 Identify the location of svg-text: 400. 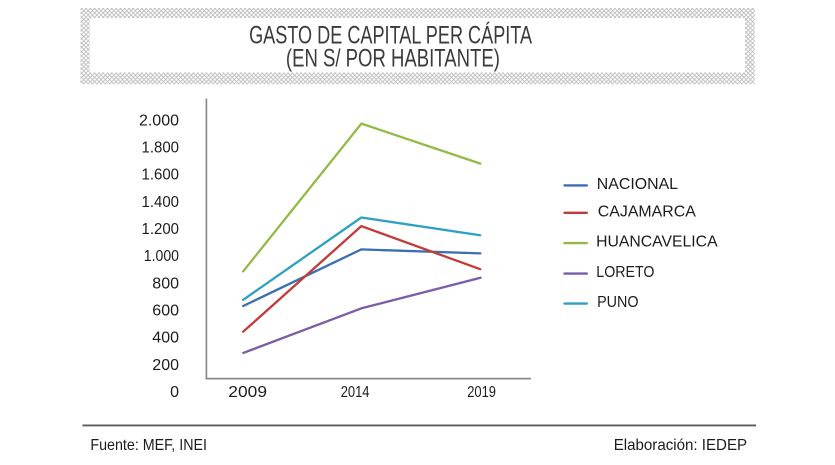
(165, 338).